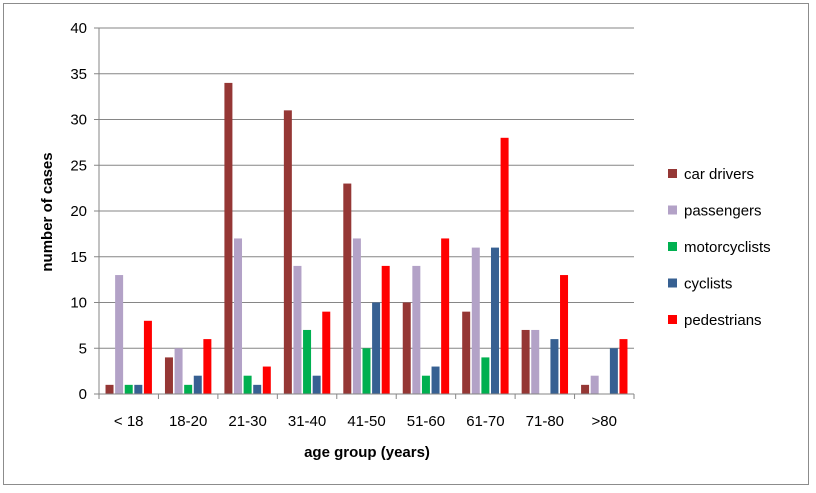 This screenshot has width=816, height=493. What do you see at coordinates (535, 361) in the screenshot?
I see `bar-passengers-7: passengers 71-80: 7` at bounding box center [535, 361].